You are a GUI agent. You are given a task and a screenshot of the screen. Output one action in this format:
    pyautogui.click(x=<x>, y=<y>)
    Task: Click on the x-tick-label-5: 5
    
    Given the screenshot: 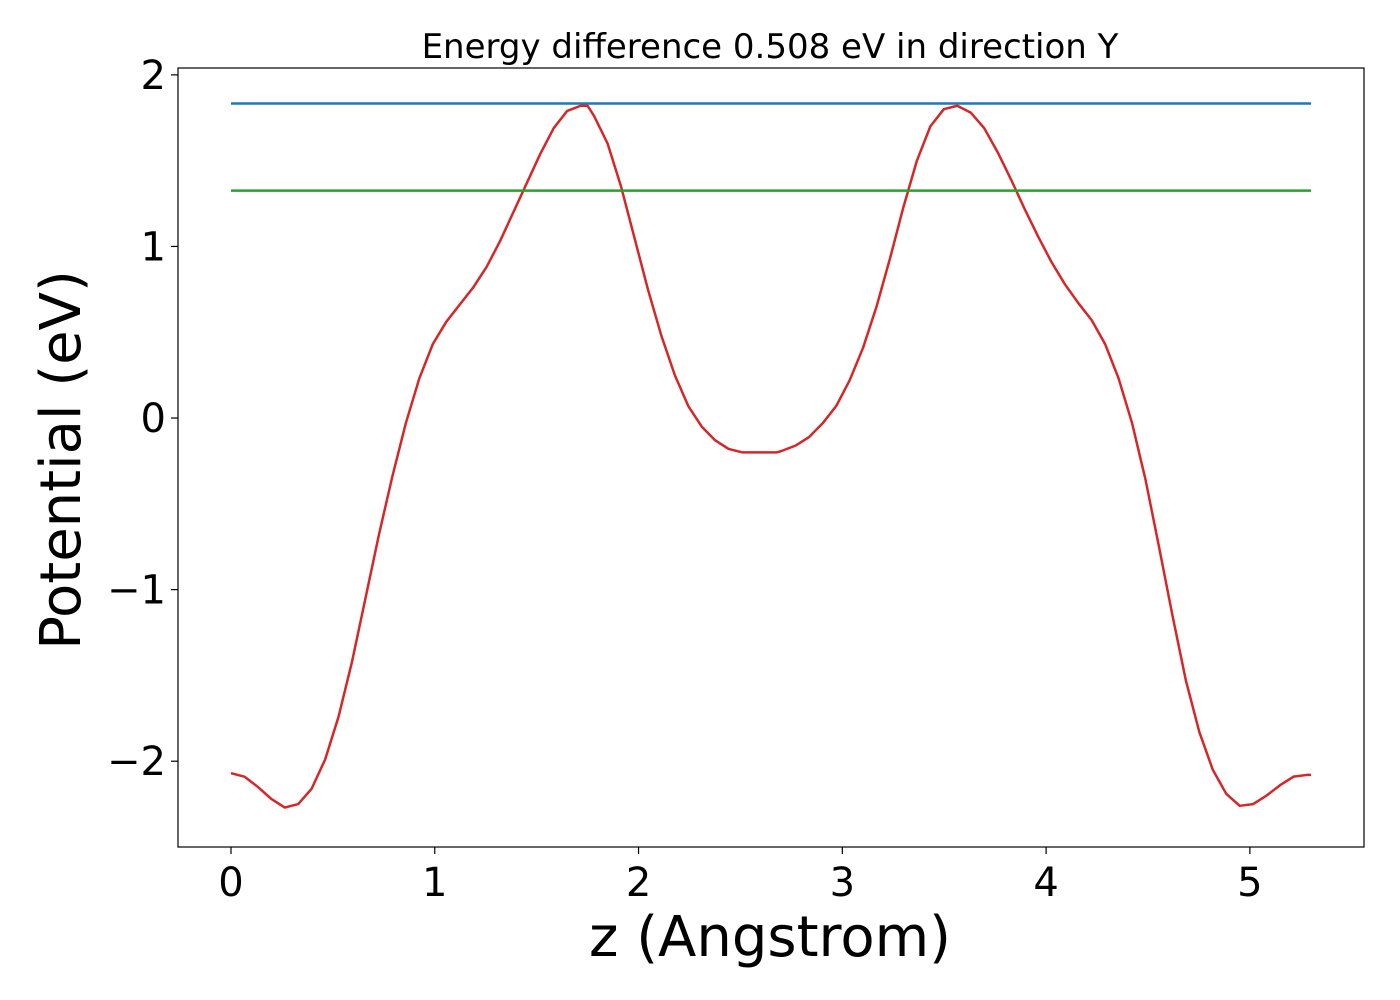 What is the action you would take?
    pyautogui.click(x=1249, y=883)
    